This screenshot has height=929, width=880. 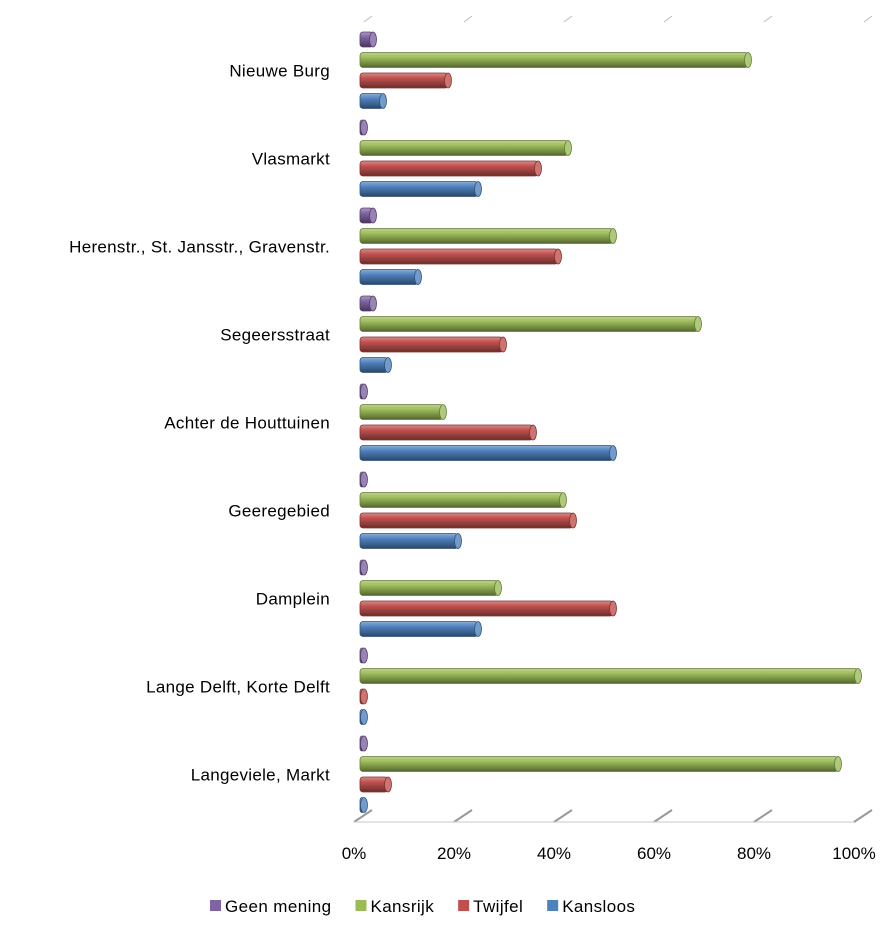 What do you see at coordinates (354, 853) in the screenshot?
I see `x-tick-label: 0%` at bounding box center [354, 853].